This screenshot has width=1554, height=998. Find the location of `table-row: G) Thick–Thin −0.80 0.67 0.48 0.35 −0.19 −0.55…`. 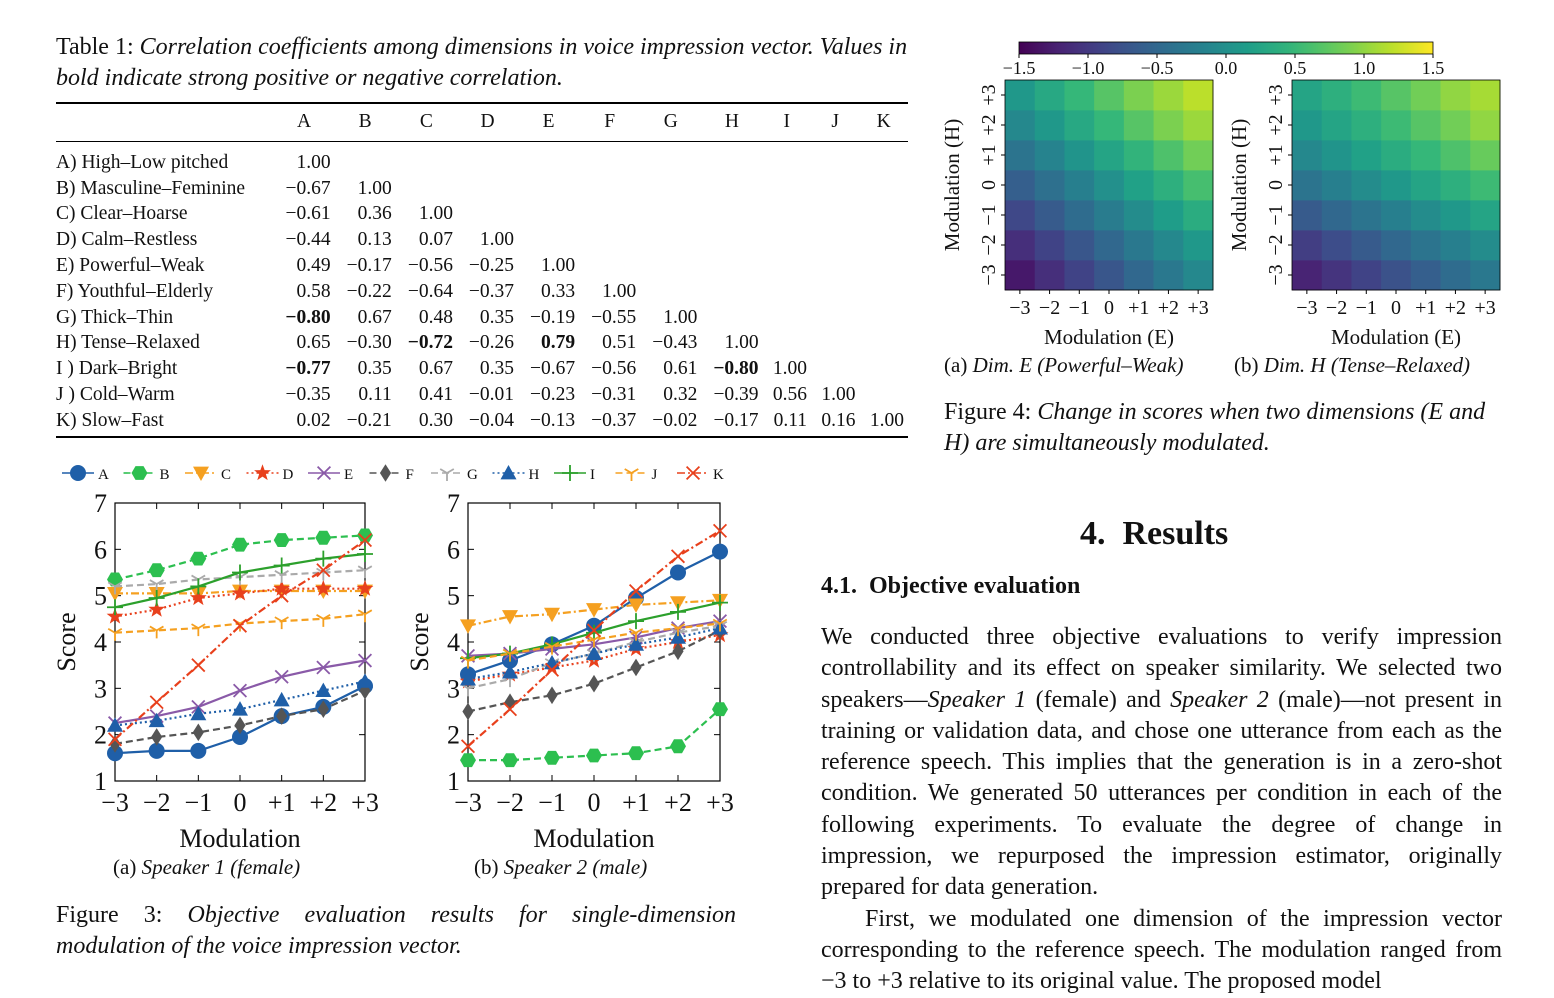

table-row: G) Thick–Thin −0.80 0.67 0.48 0.35 −0.19 −0.55… is located at coordinates (482, 318).